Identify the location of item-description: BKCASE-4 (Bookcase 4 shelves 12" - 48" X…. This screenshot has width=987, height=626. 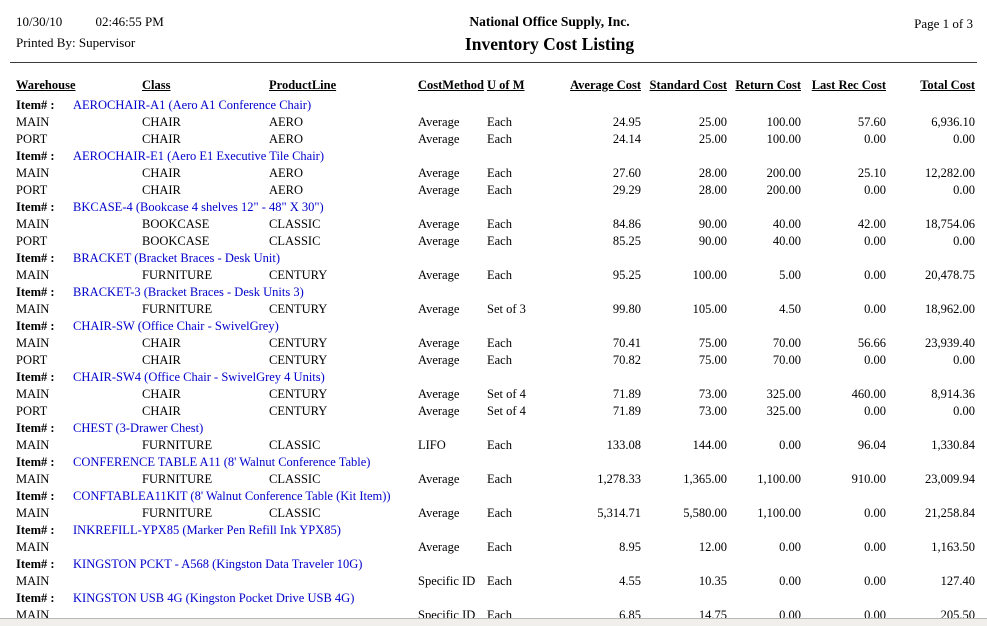
(198, 207).